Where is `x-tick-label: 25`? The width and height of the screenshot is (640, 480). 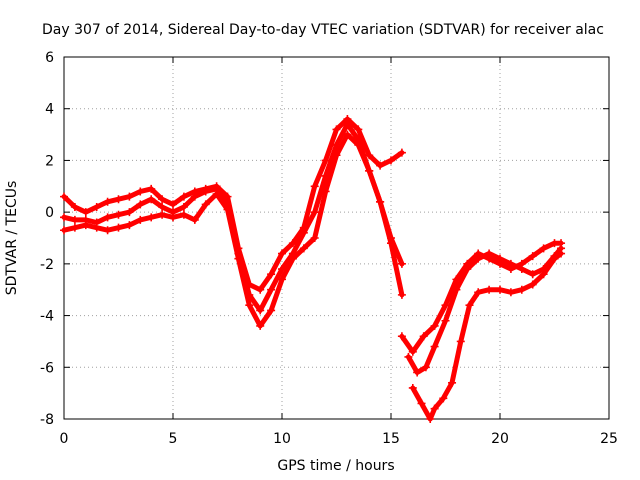 x-tick-label: 25 is located at coordinates (609, 439).